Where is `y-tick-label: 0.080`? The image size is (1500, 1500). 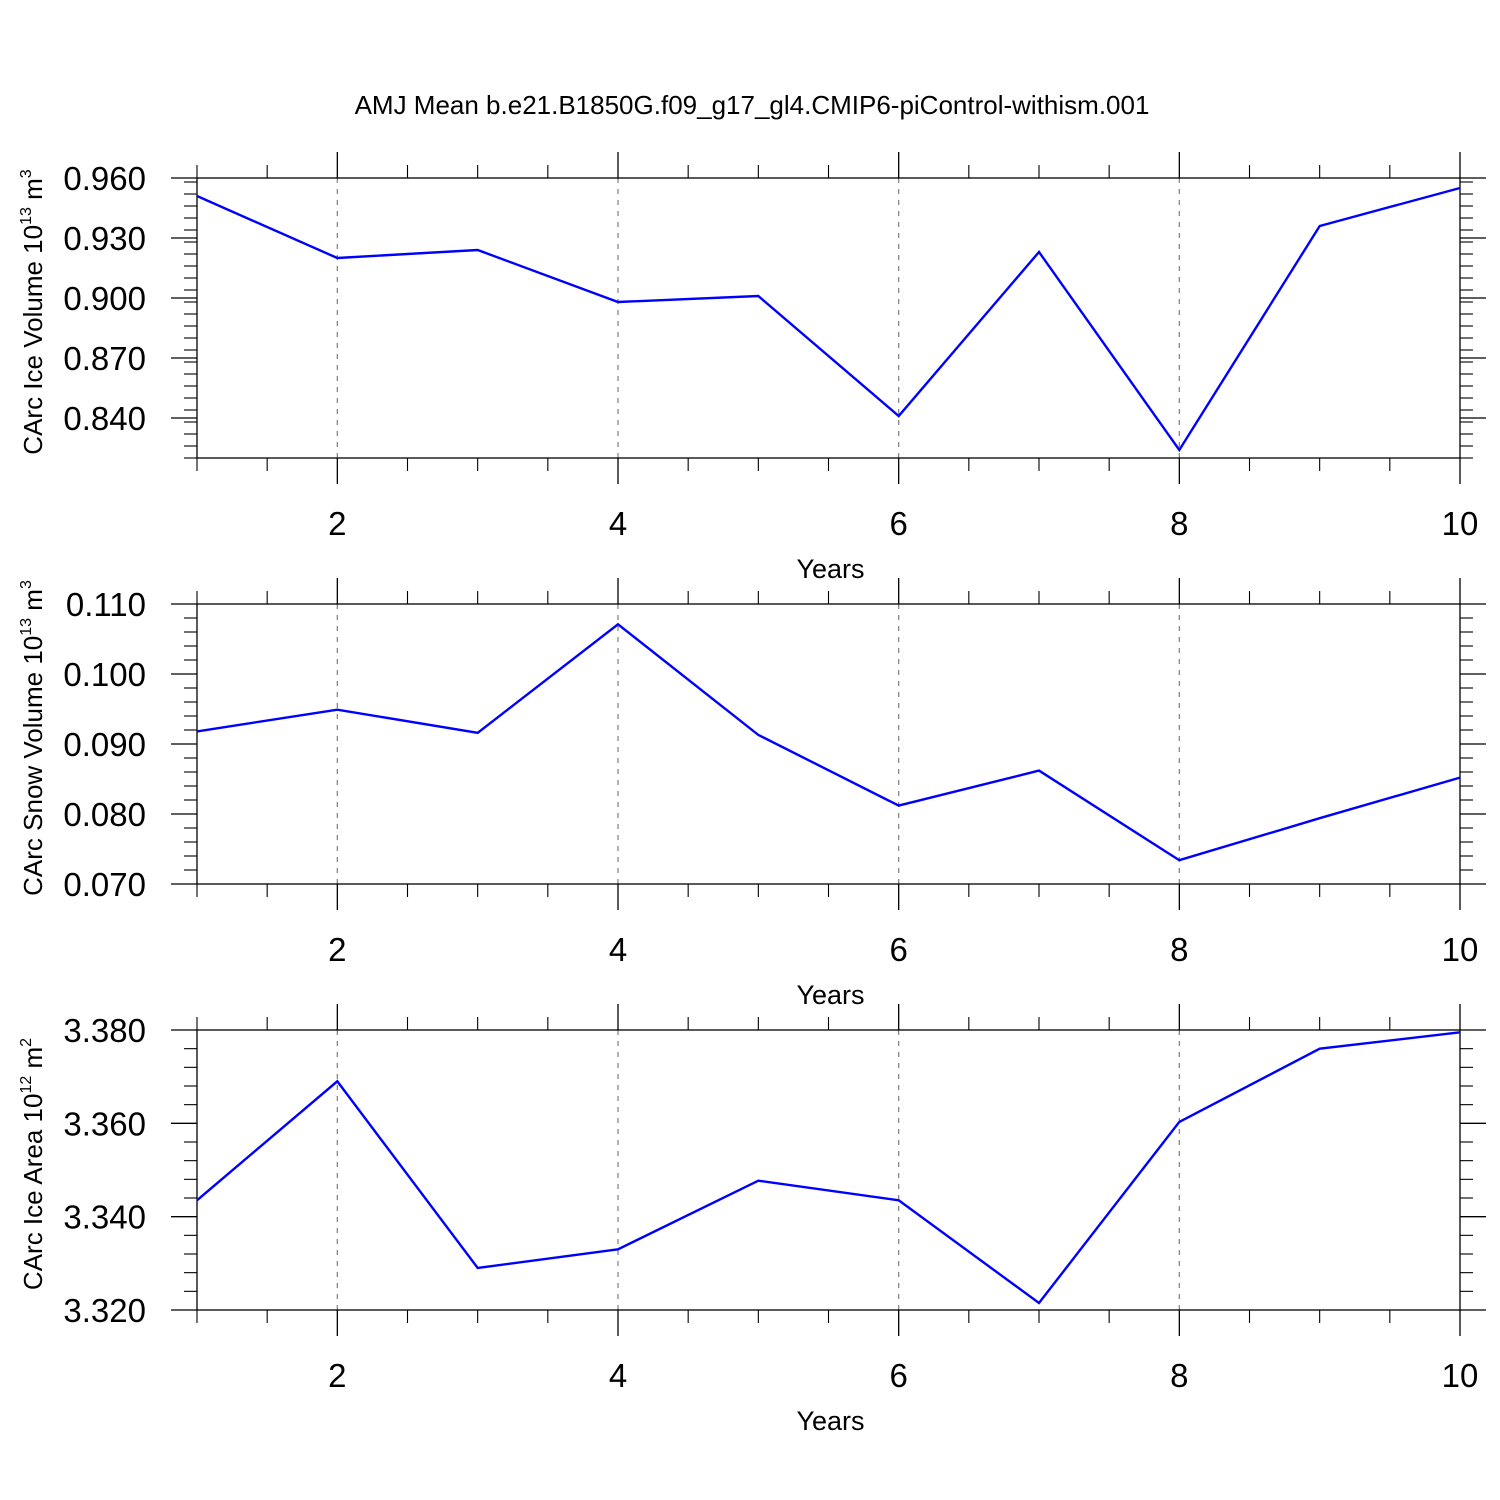
y-tick-label: 0.080 is located at coordinates (104, 814).